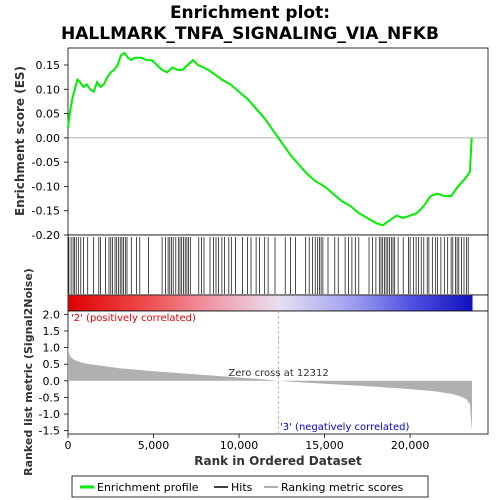 The width and height of the screenshot is (500, 500). What do you see at coordinates (270, 303) in the screenshot?
I see `rank-gradient-bar` at bounding box center [270, 303].